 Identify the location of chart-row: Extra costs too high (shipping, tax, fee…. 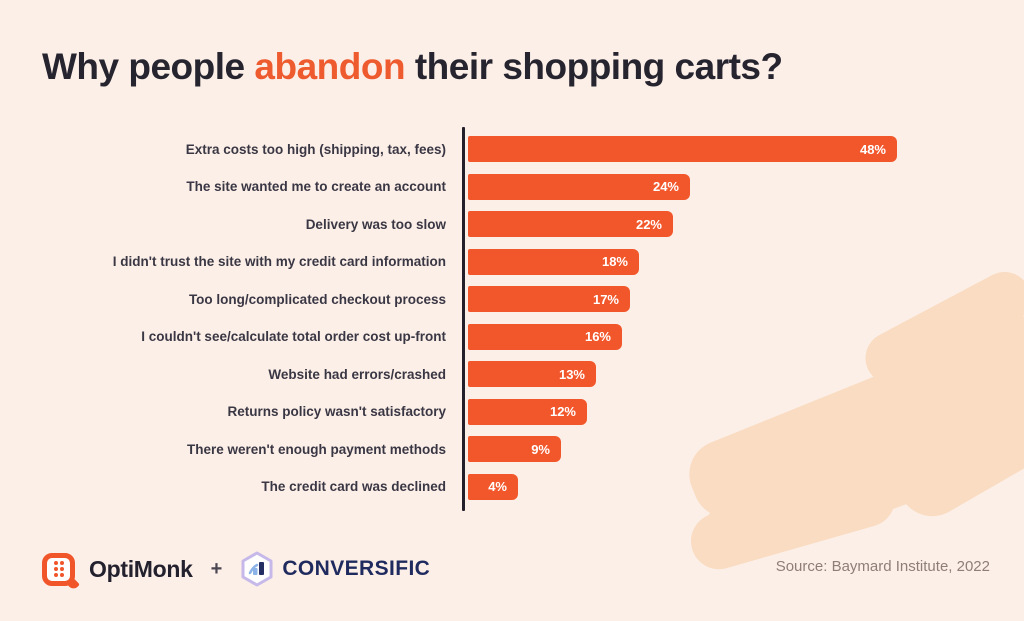
(517, 149).